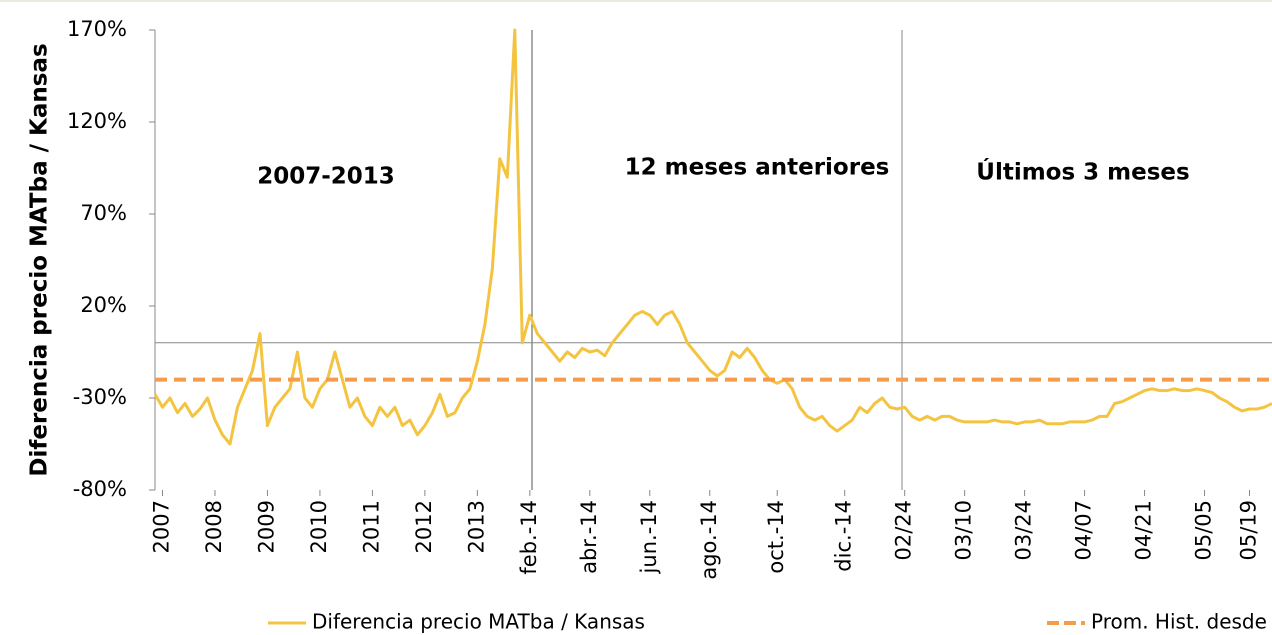 The image size is (1272, 635). Describe the element at coordinates (1082, 172) in the screenshot. I see `annotation: Últimos 3 meses` at that location.